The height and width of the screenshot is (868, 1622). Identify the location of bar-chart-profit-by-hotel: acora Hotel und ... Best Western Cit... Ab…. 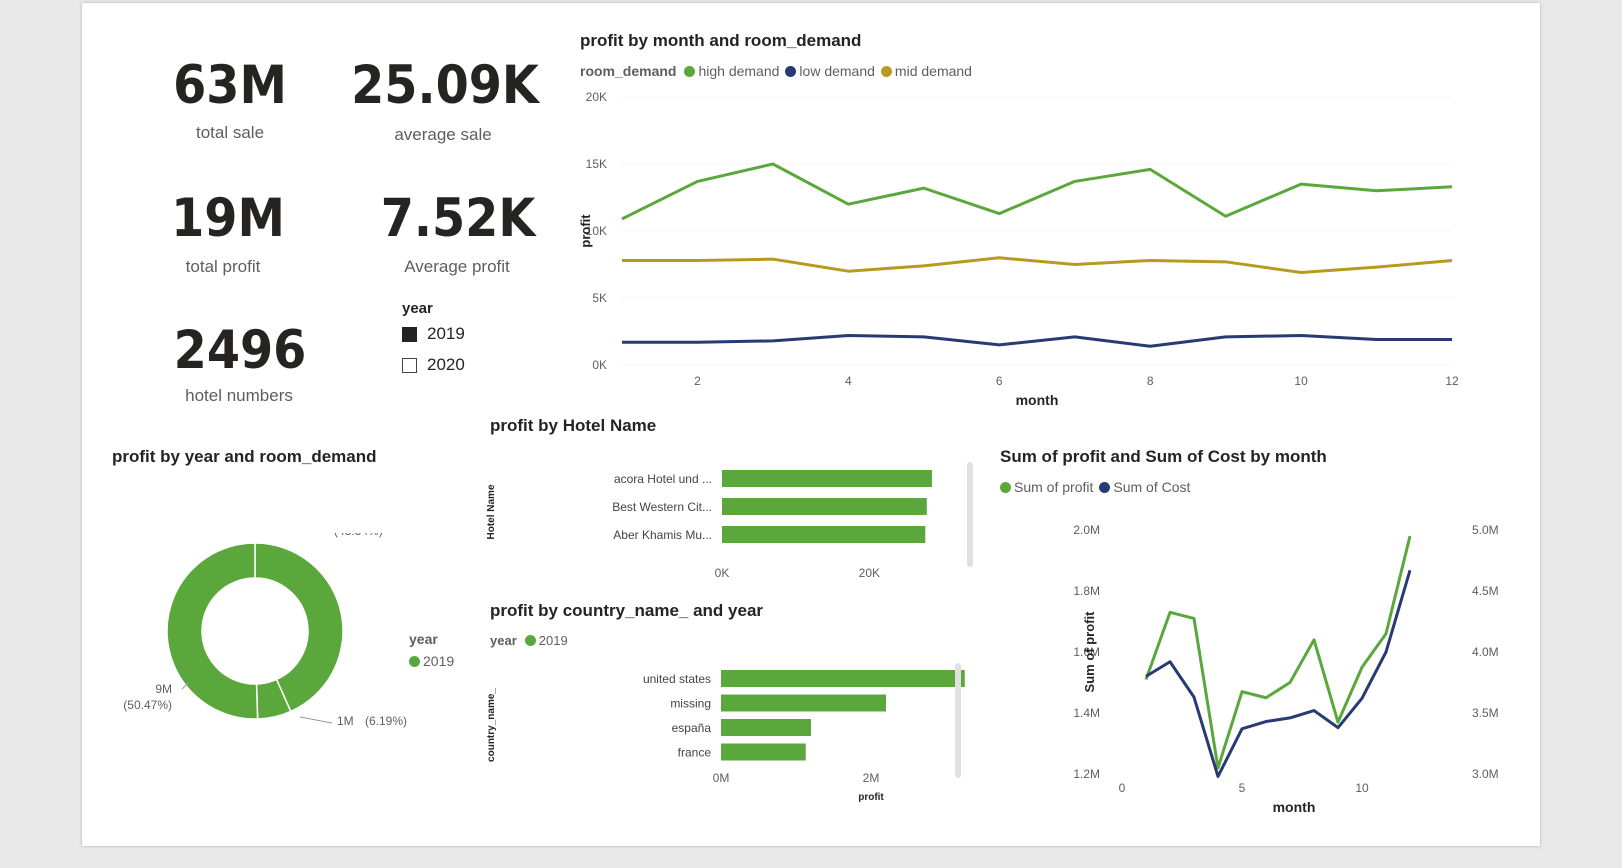
(717, 525).